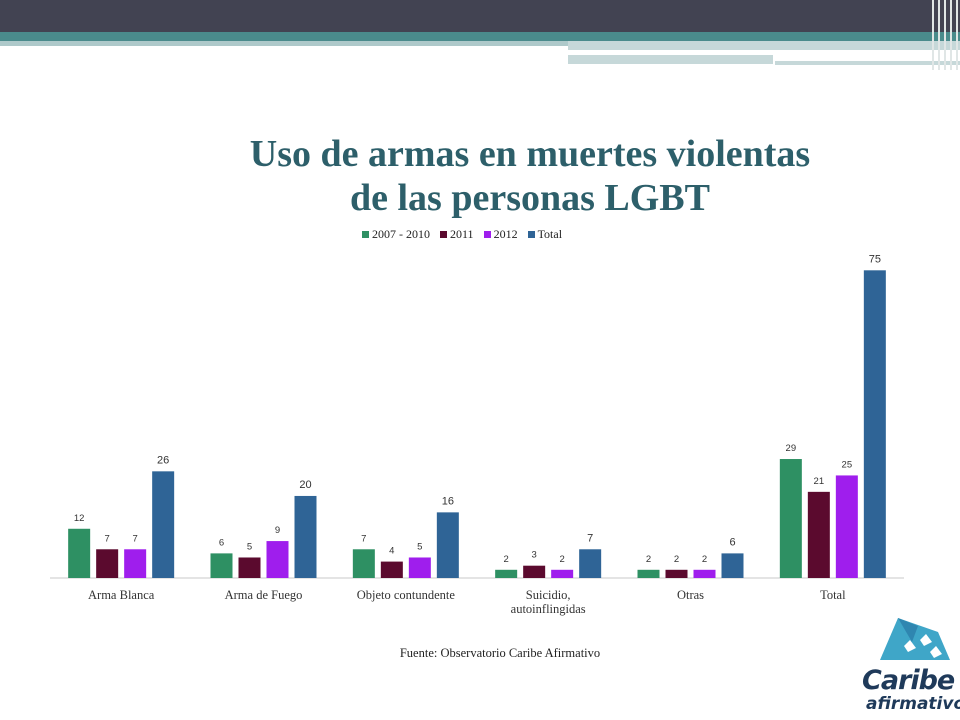  I want to click on legend-item: 2012, so click(500, 234).